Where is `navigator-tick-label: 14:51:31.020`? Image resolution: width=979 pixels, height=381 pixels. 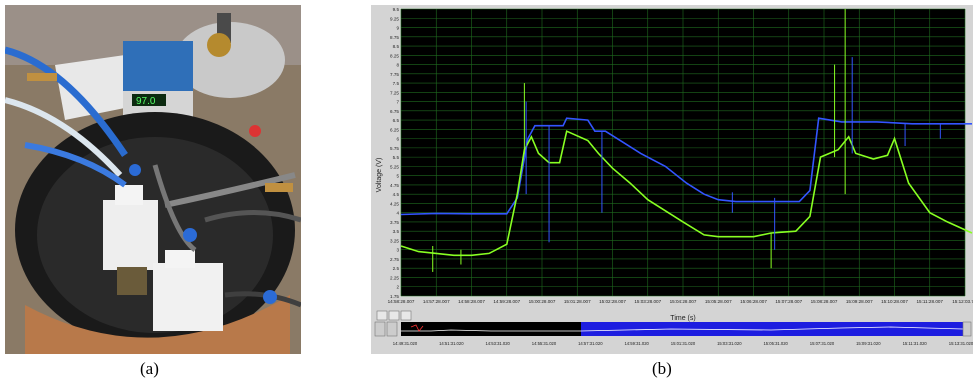
navigator-tick-label: 14:51:31.020 is located at coordinates (451, 343).